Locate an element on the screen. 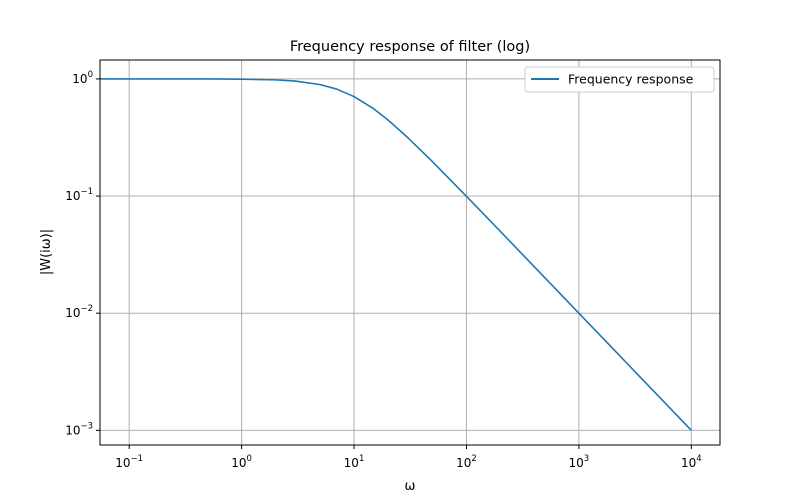 The image size is (800, 500). x-tick-label: 10⁴ is located at coordinates (691, 462).